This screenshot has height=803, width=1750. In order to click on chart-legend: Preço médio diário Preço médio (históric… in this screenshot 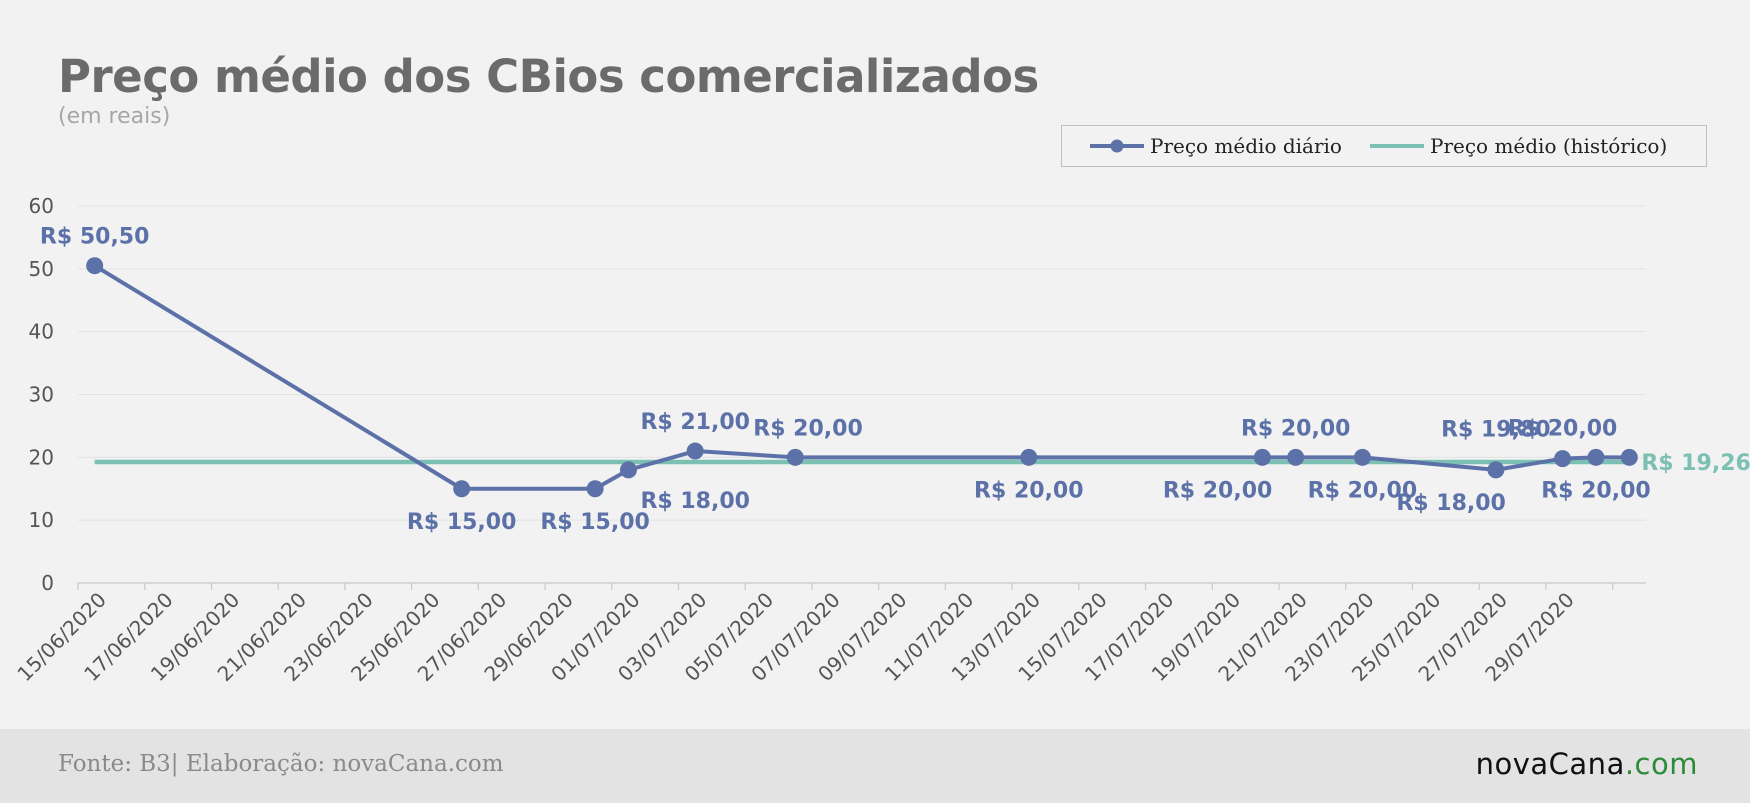, I will do `click(1384, 146)`.